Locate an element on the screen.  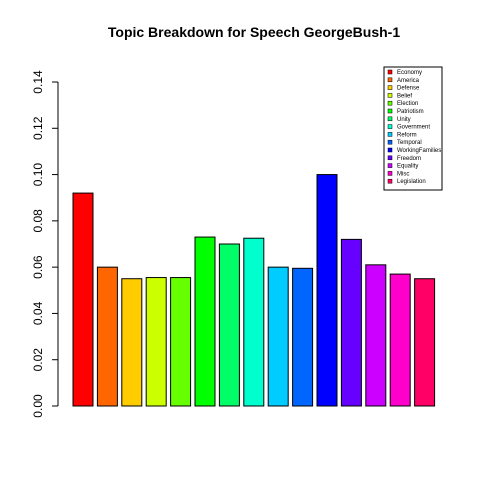
legend-label: Patriotism is located at coordinates (410, 112).